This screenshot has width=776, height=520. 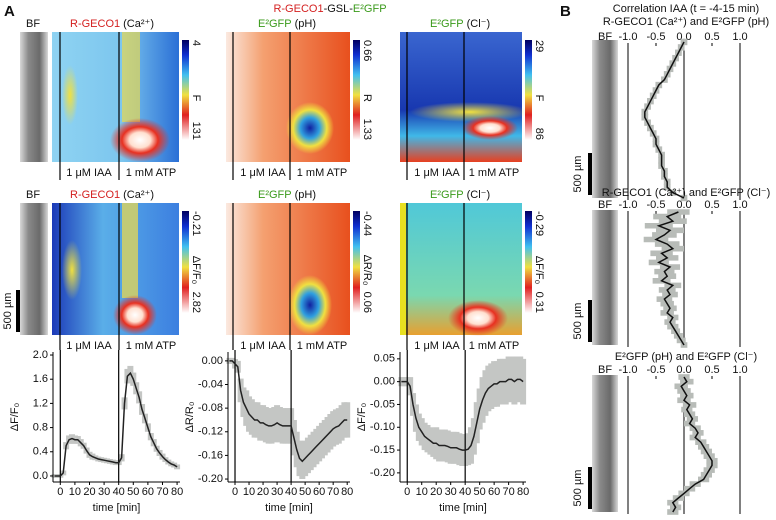 What do you see at coordinates (739, 205) in the screenshot?
I see `x-tick-label: 1.0` at bounding box center [739, 205].